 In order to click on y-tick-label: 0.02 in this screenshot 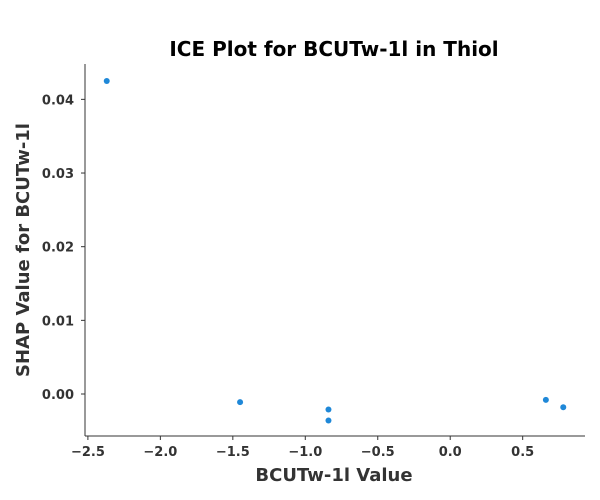, I will do `click(58, 248)`.